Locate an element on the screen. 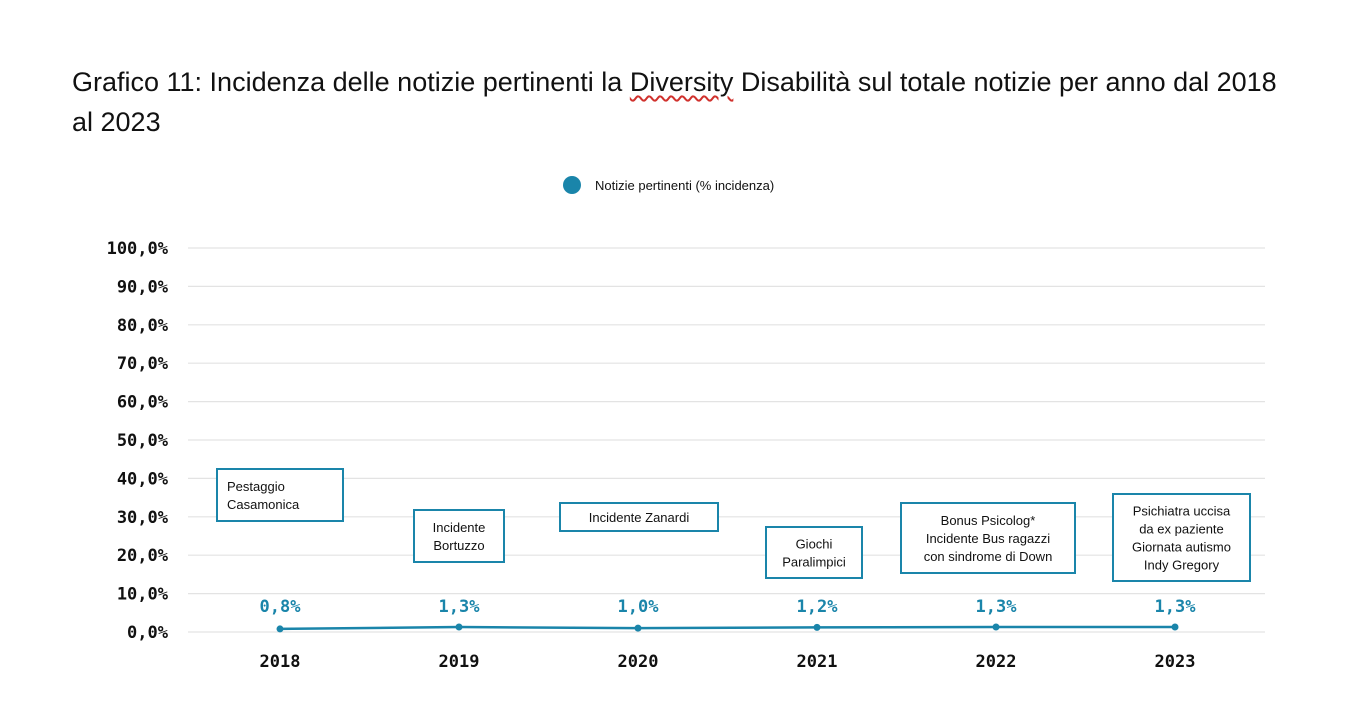  annotation-text: da ex paziente is located at coordinates (1181, 529).